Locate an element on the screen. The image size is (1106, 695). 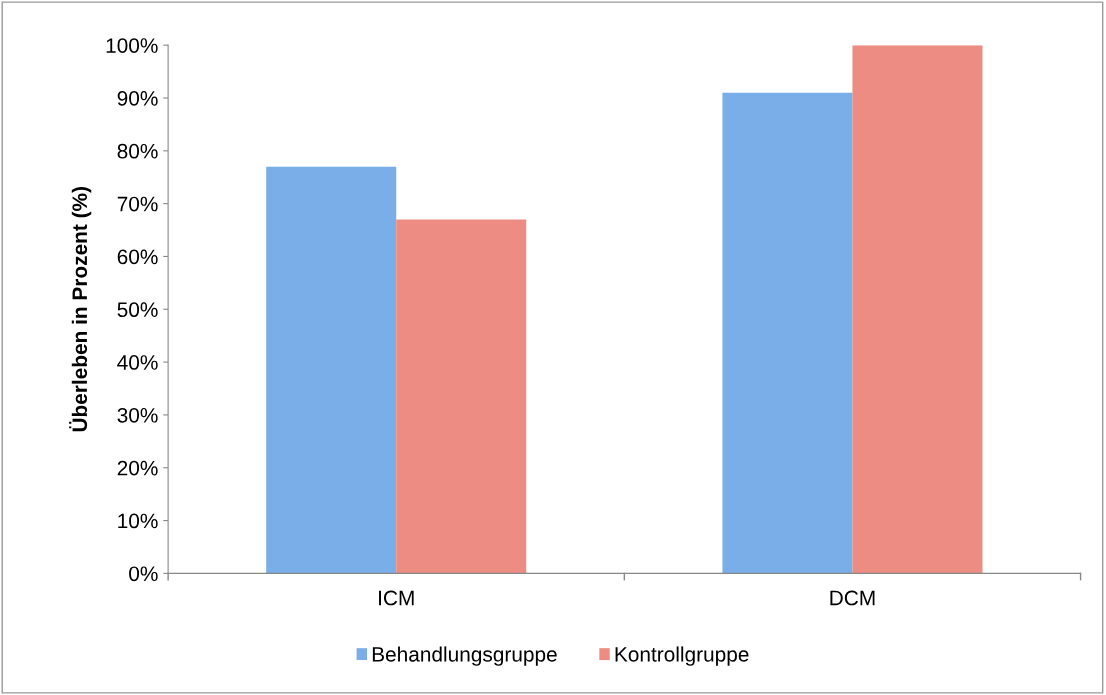
legend-label: Behandlungsgruppe is located at coordinates (464, 656).